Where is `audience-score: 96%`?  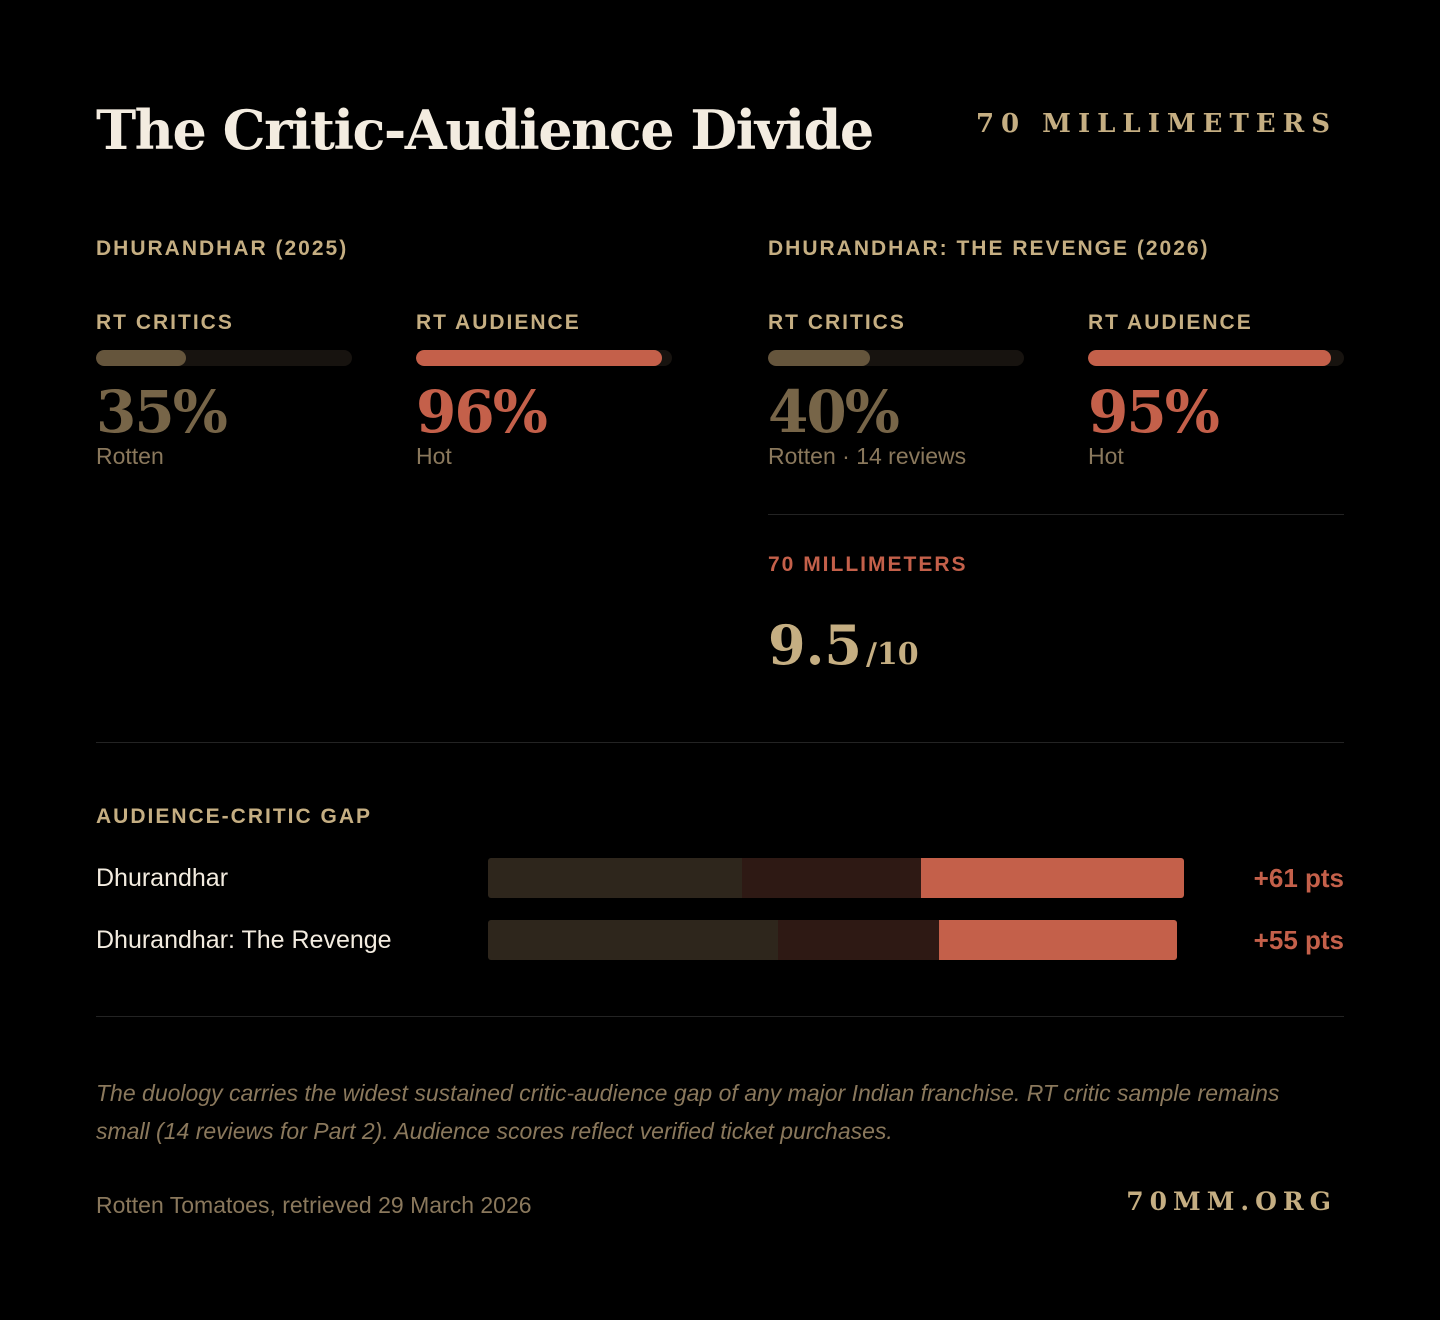 audience-score: 96% is located at coordinates (482, 412).